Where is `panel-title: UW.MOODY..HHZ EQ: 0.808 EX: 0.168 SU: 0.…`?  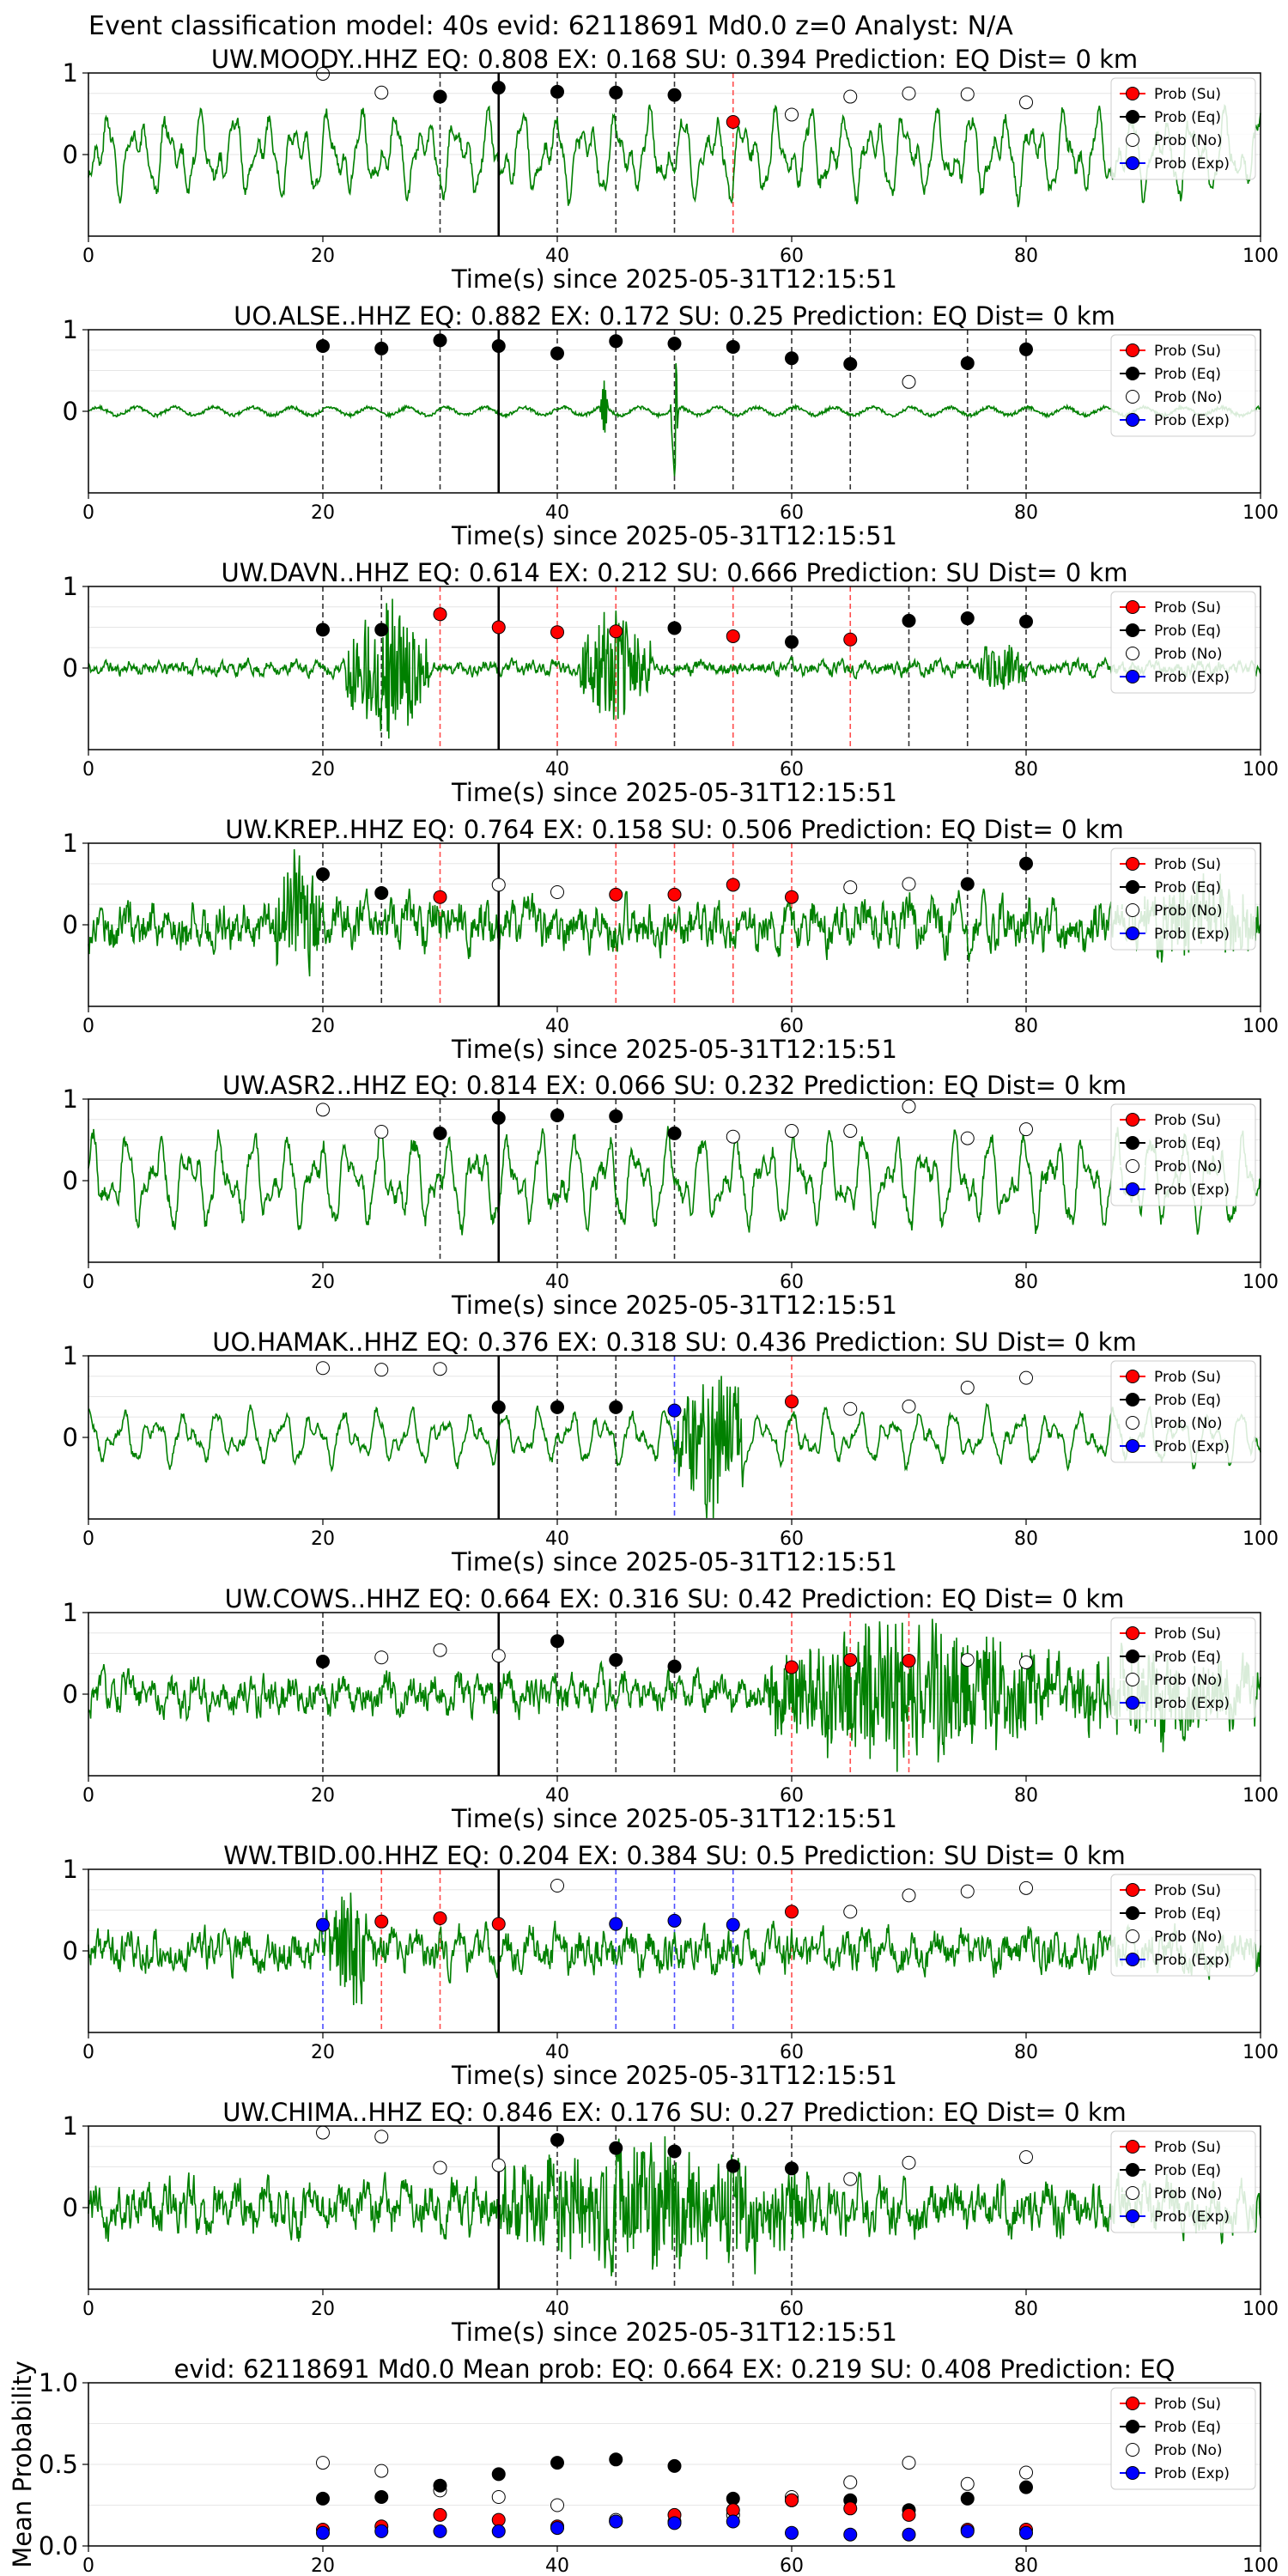 panel-title: UW.MOODY..HHZ EQ: 0.808 EX: 0.168 SU: 0.… is located at coordinates (674, 59).